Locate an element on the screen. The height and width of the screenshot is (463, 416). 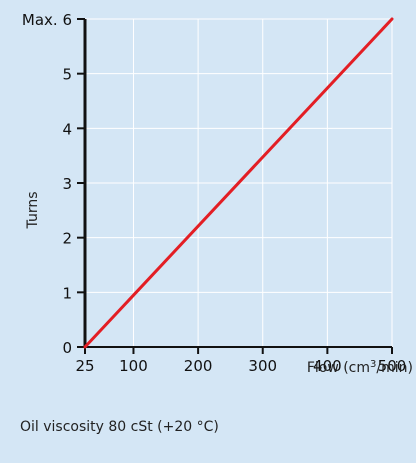
y-tick-label-4: 4 is located at coordinates (67, 129).